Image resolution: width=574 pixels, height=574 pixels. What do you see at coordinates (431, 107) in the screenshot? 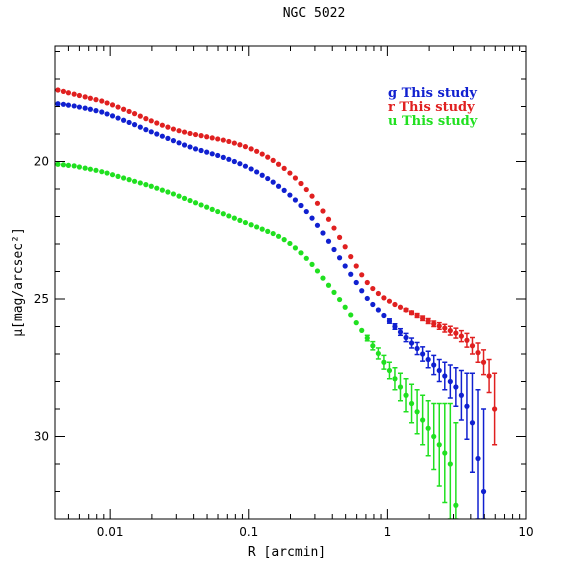
I see `legend-entry-r: r This study` at bounding box center [431, 107].